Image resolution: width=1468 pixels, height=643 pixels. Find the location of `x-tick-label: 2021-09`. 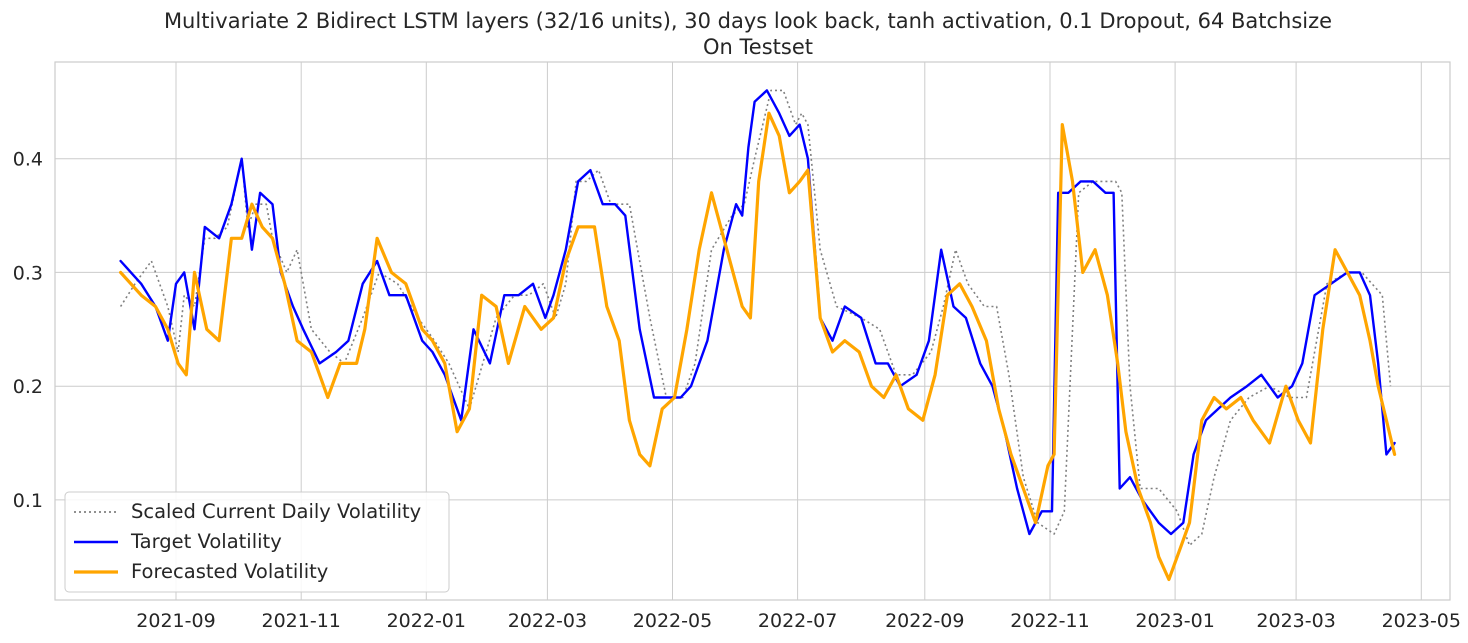

x-tick-label: 2021-09 is located at coordinates (175, 621).